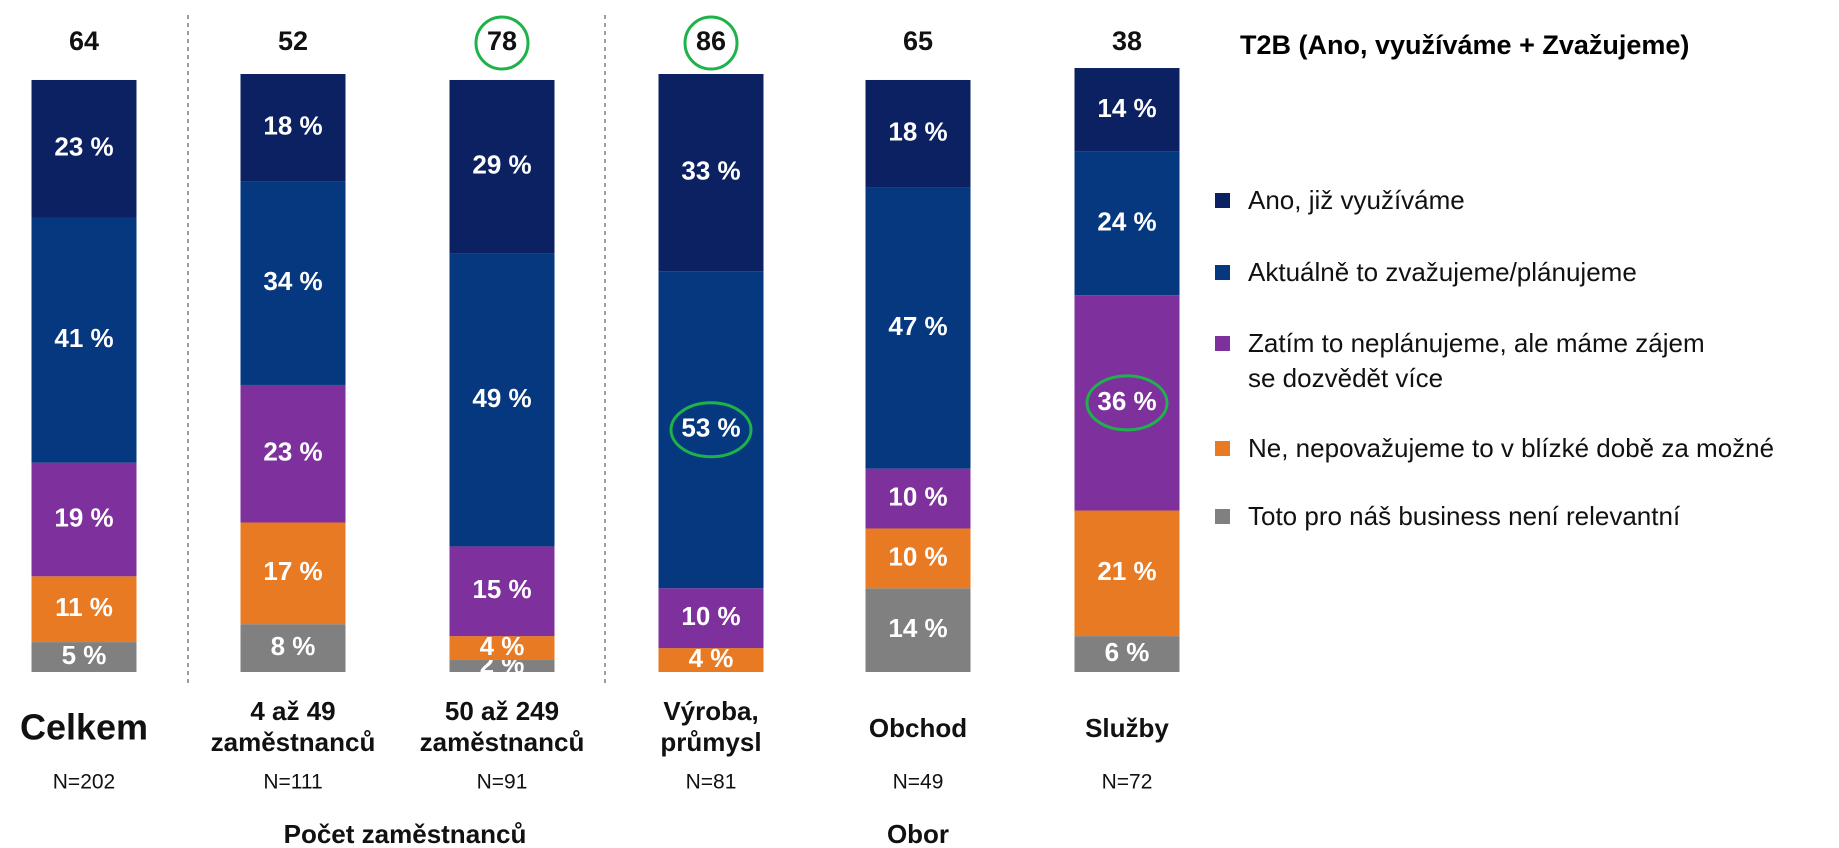 The image size is (1839, 848). I want to click on sample-size: N=91, so click(502, 782).